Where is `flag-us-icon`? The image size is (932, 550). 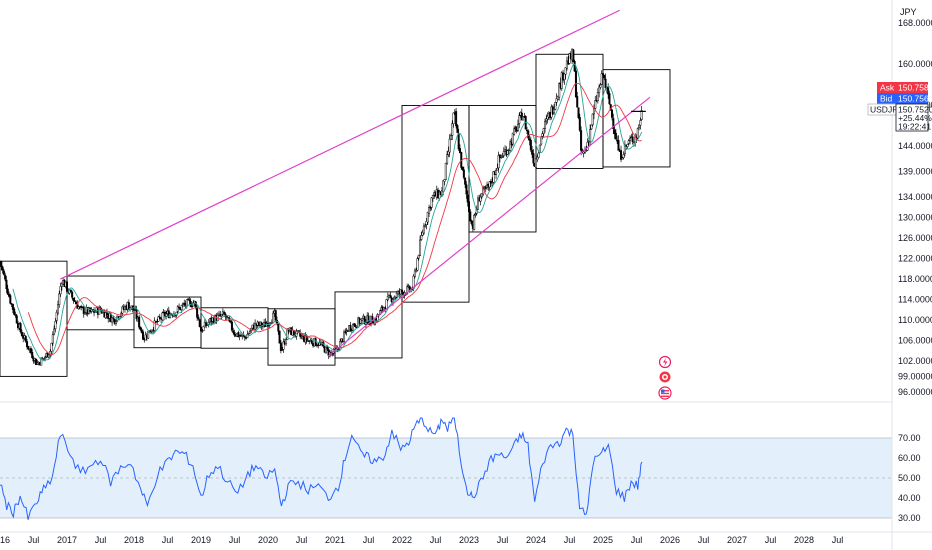 flag-us-icon is located at coordinates (665, 393).